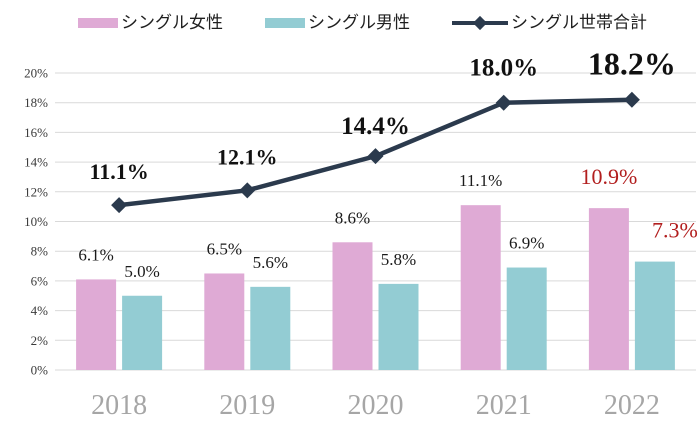 The width and height of the screenshot is (700, 439). What do you see at coordinates (40, 310) in the screenshot?
I see `y-tick-label: 4%` at bounding box center [40, 310].